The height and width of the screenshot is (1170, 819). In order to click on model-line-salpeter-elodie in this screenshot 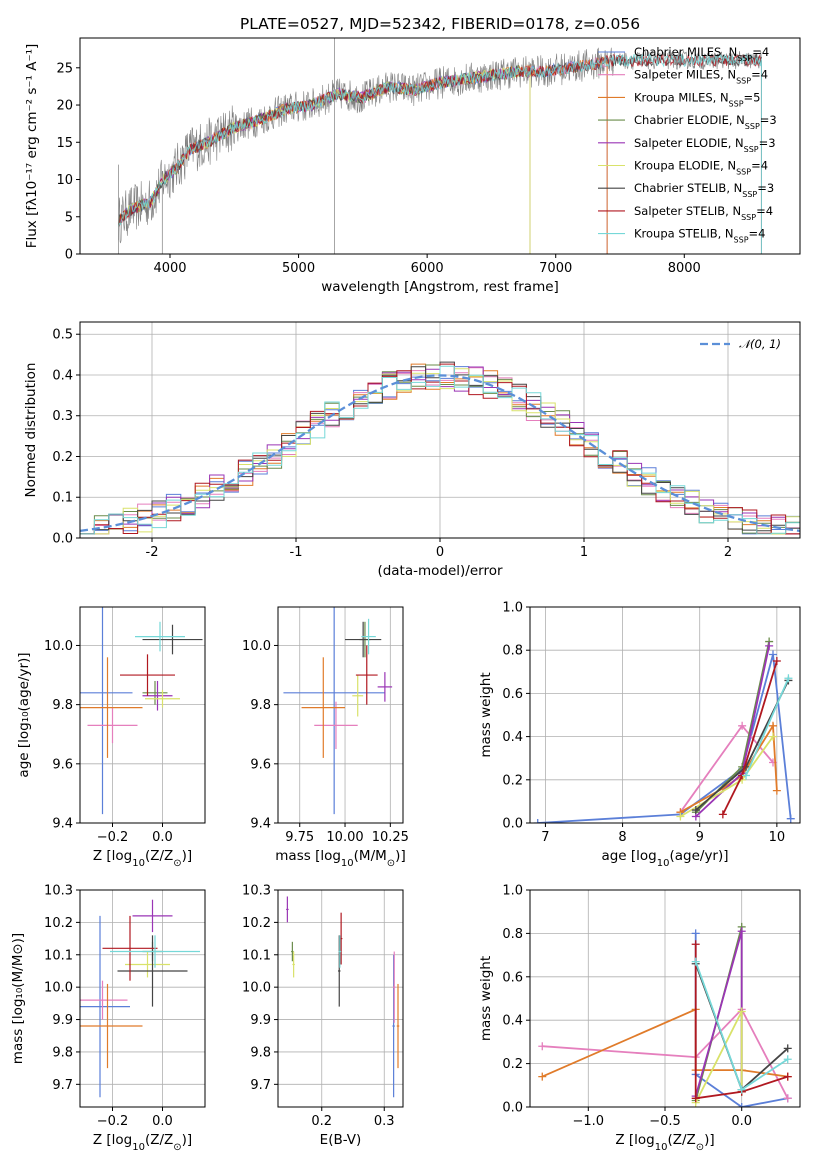, I will do `click(324, 146)`.